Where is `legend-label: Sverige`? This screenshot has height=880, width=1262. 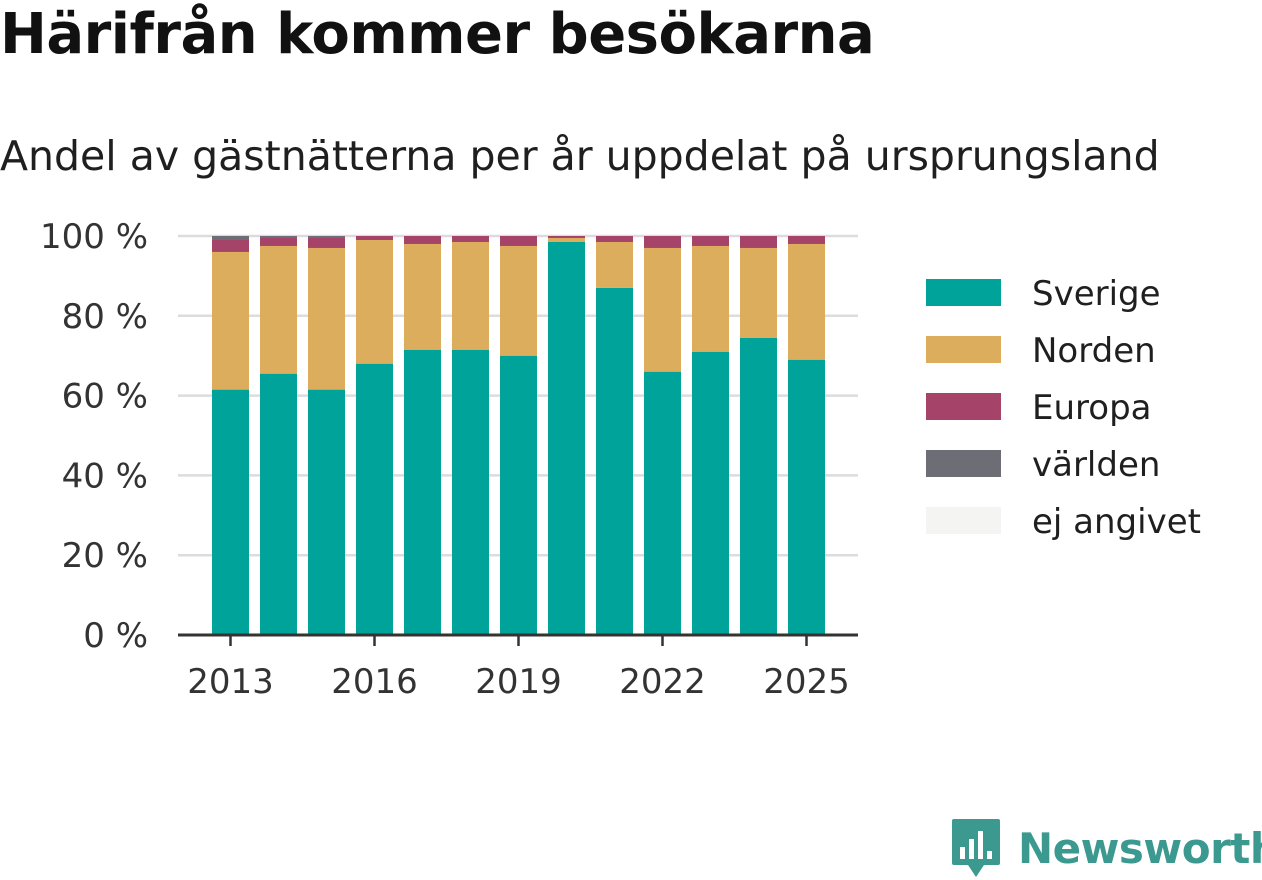 legend-label: Sverige is located at coordinates (1096, 294).